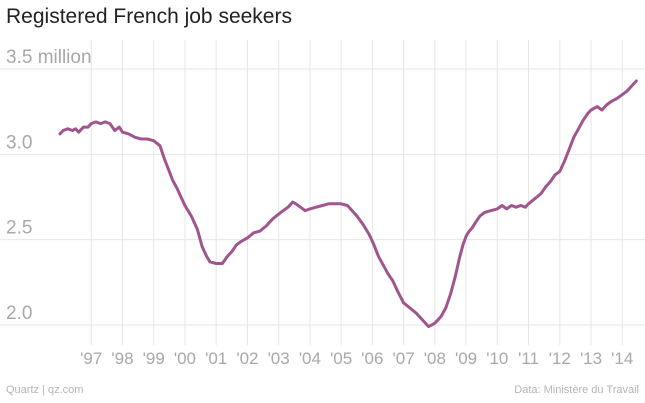 This screenshot has width=645, height=403. Describe the element at coordinates (45, 390) in the screenshot. I see `footer-source: Quartz | qz.com` at that location.